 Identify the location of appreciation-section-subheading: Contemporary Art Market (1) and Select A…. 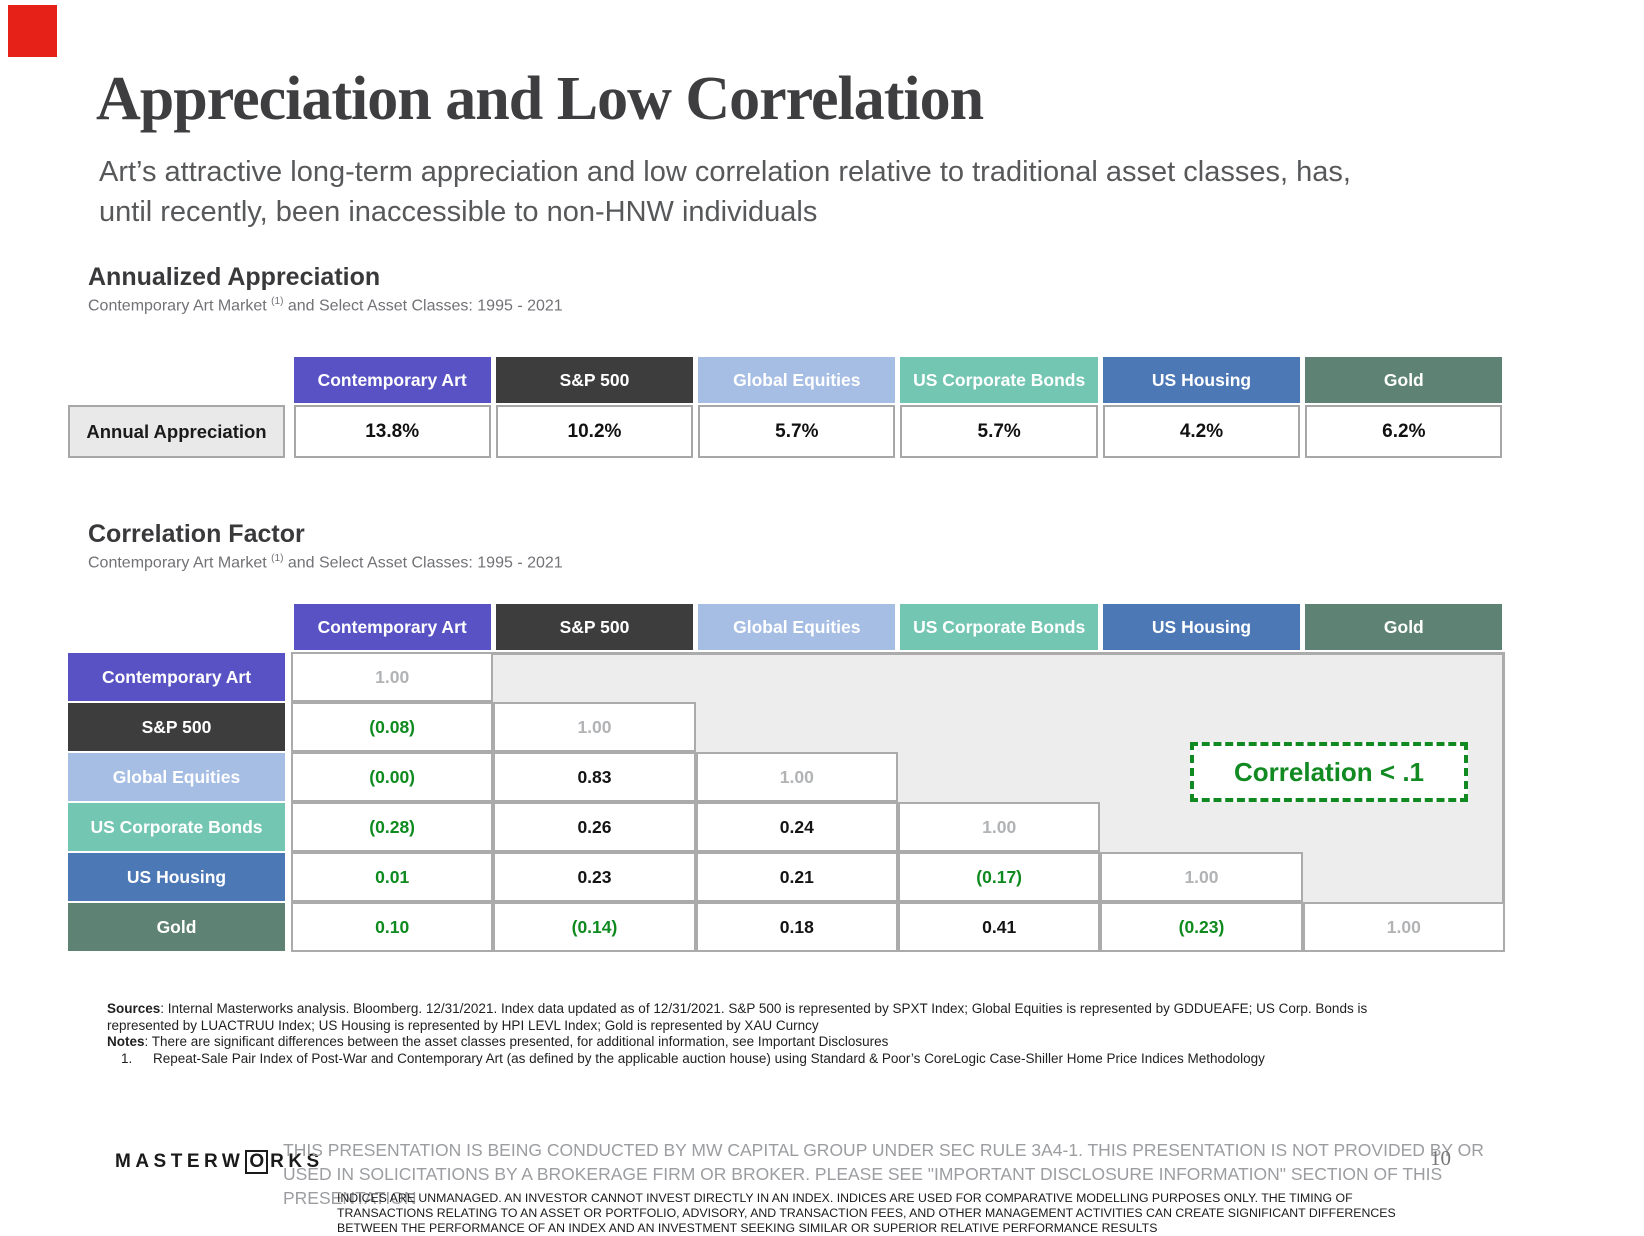
(325, 305).